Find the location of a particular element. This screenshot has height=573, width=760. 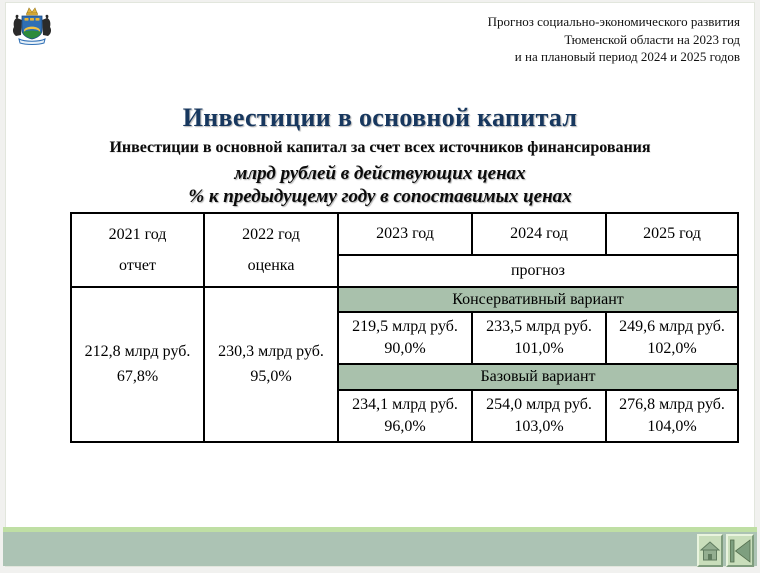

unit-note-currency: млрд рублей в действующих ценах is located at coordinates (380, 173).